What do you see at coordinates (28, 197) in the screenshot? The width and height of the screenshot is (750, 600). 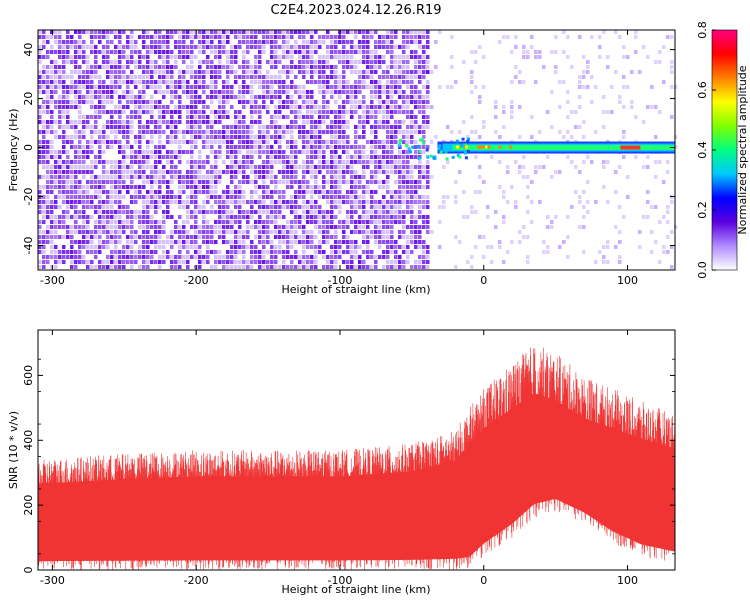 I see `spectrogram-y-tick-label: -20` at bounding box center [28, 197].